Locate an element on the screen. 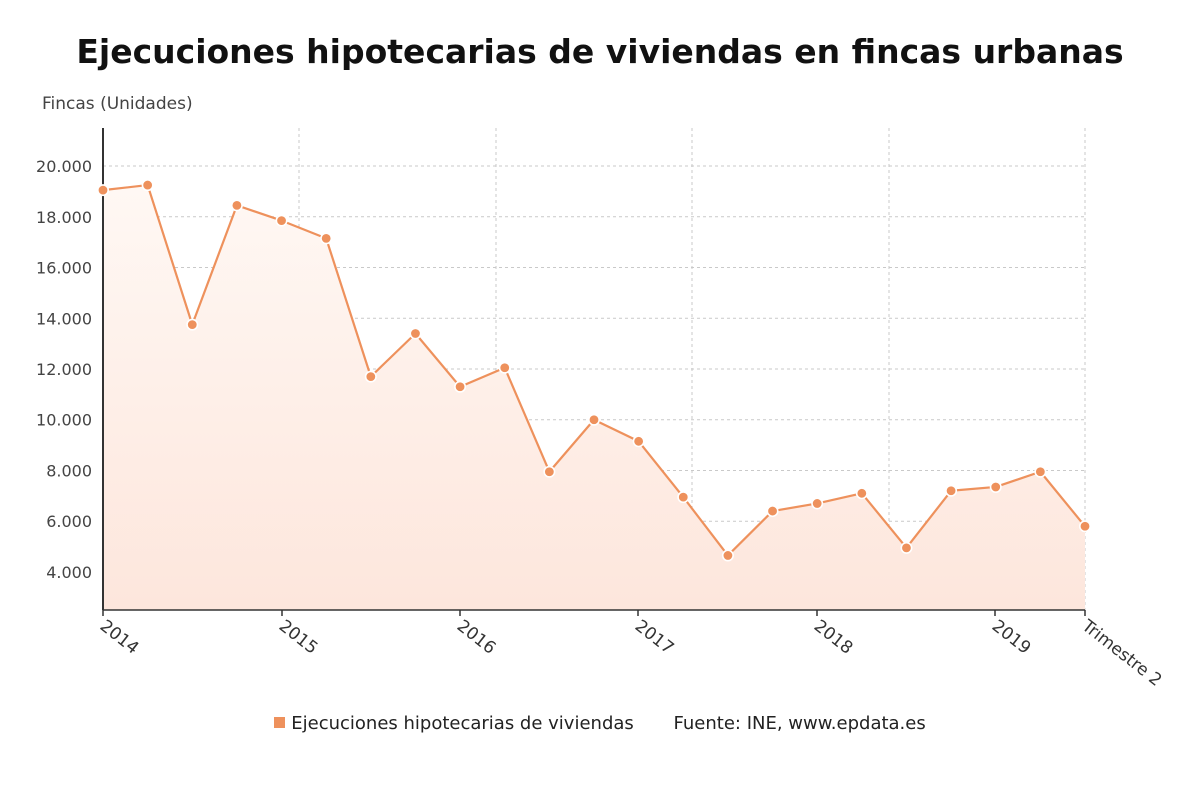 This screenshot has width=1200, height=808. x-tick-label: 2016 is located at coordinates (476, 637).